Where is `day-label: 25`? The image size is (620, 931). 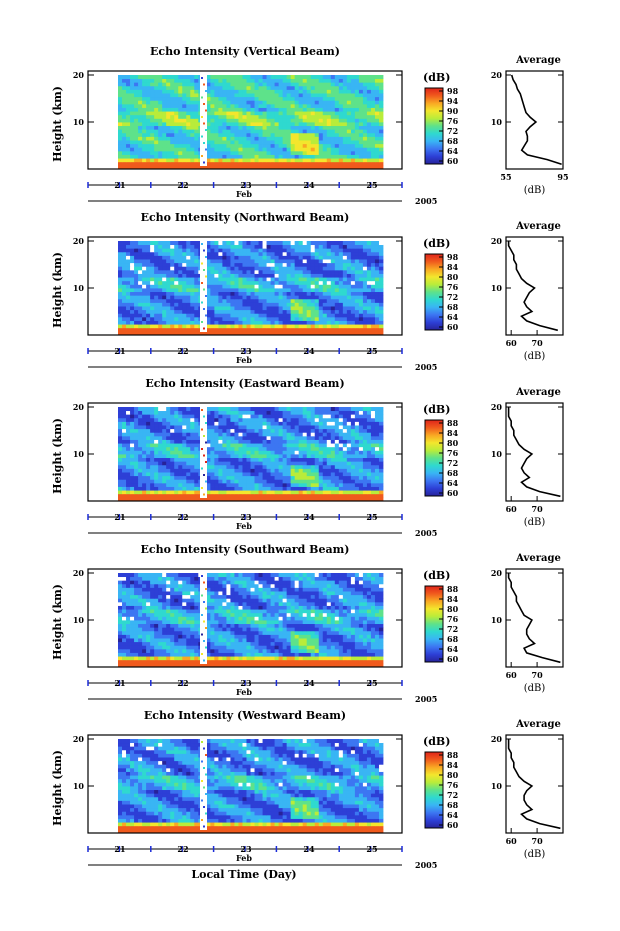
day-label: 25 is located at coordinates (371, 351).